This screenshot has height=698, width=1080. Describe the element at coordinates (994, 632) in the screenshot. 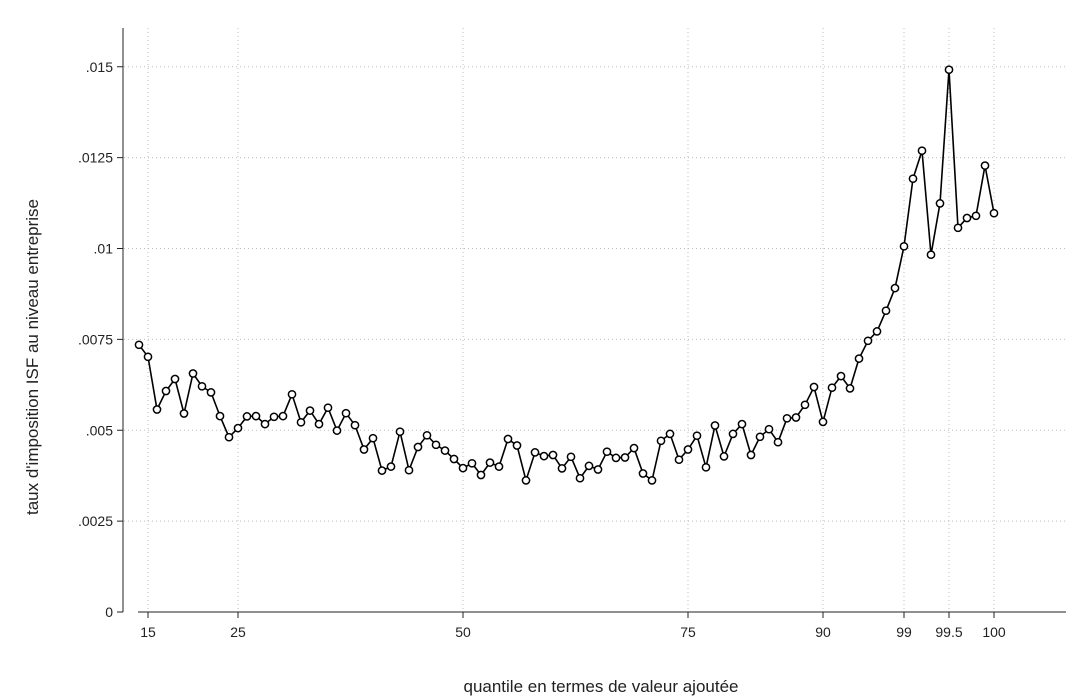

I see `x-tick-label: 100` at that location.